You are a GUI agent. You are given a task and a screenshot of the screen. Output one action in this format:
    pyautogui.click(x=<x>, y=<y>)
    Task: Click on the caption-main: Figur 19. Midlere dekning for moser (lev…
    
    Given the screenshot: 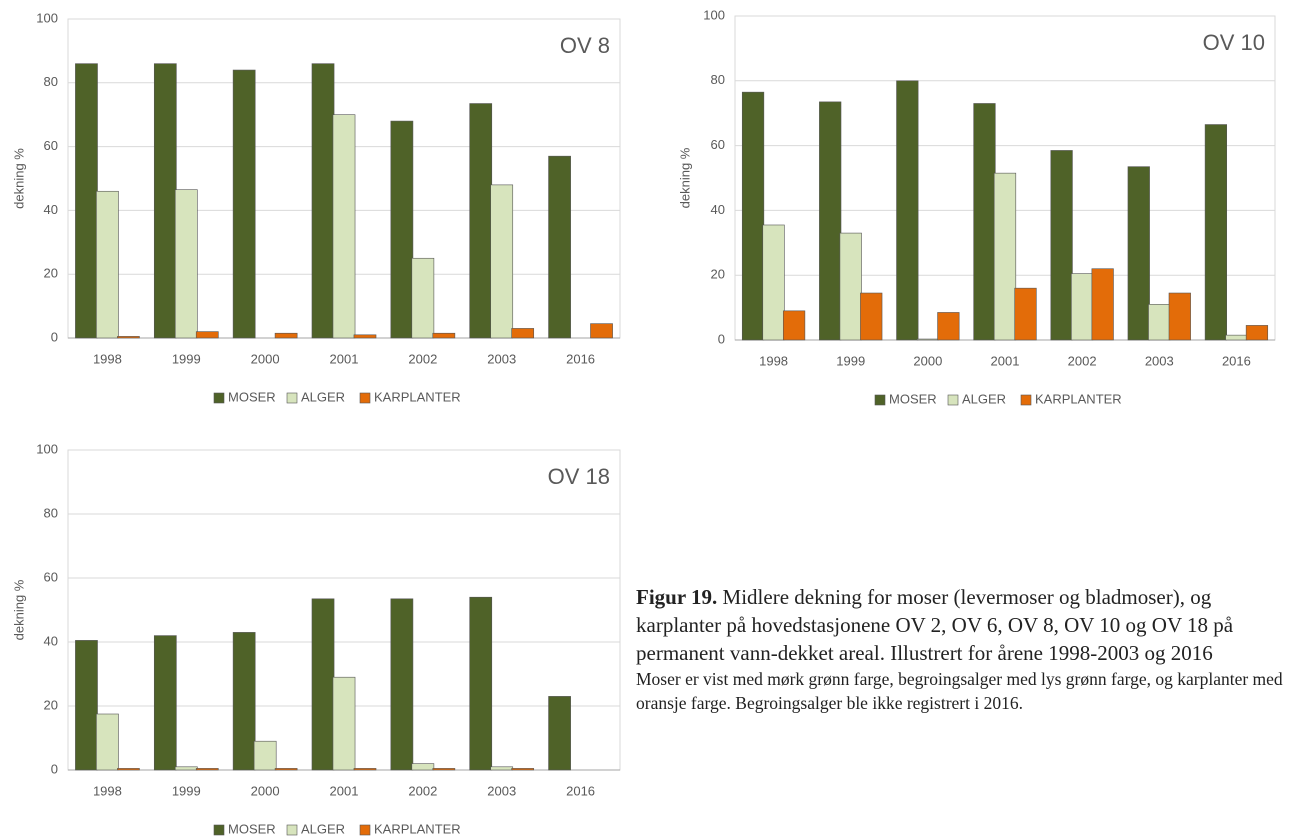 What is the action you would take?
    pyautogui.click(x=961, y=625)
    